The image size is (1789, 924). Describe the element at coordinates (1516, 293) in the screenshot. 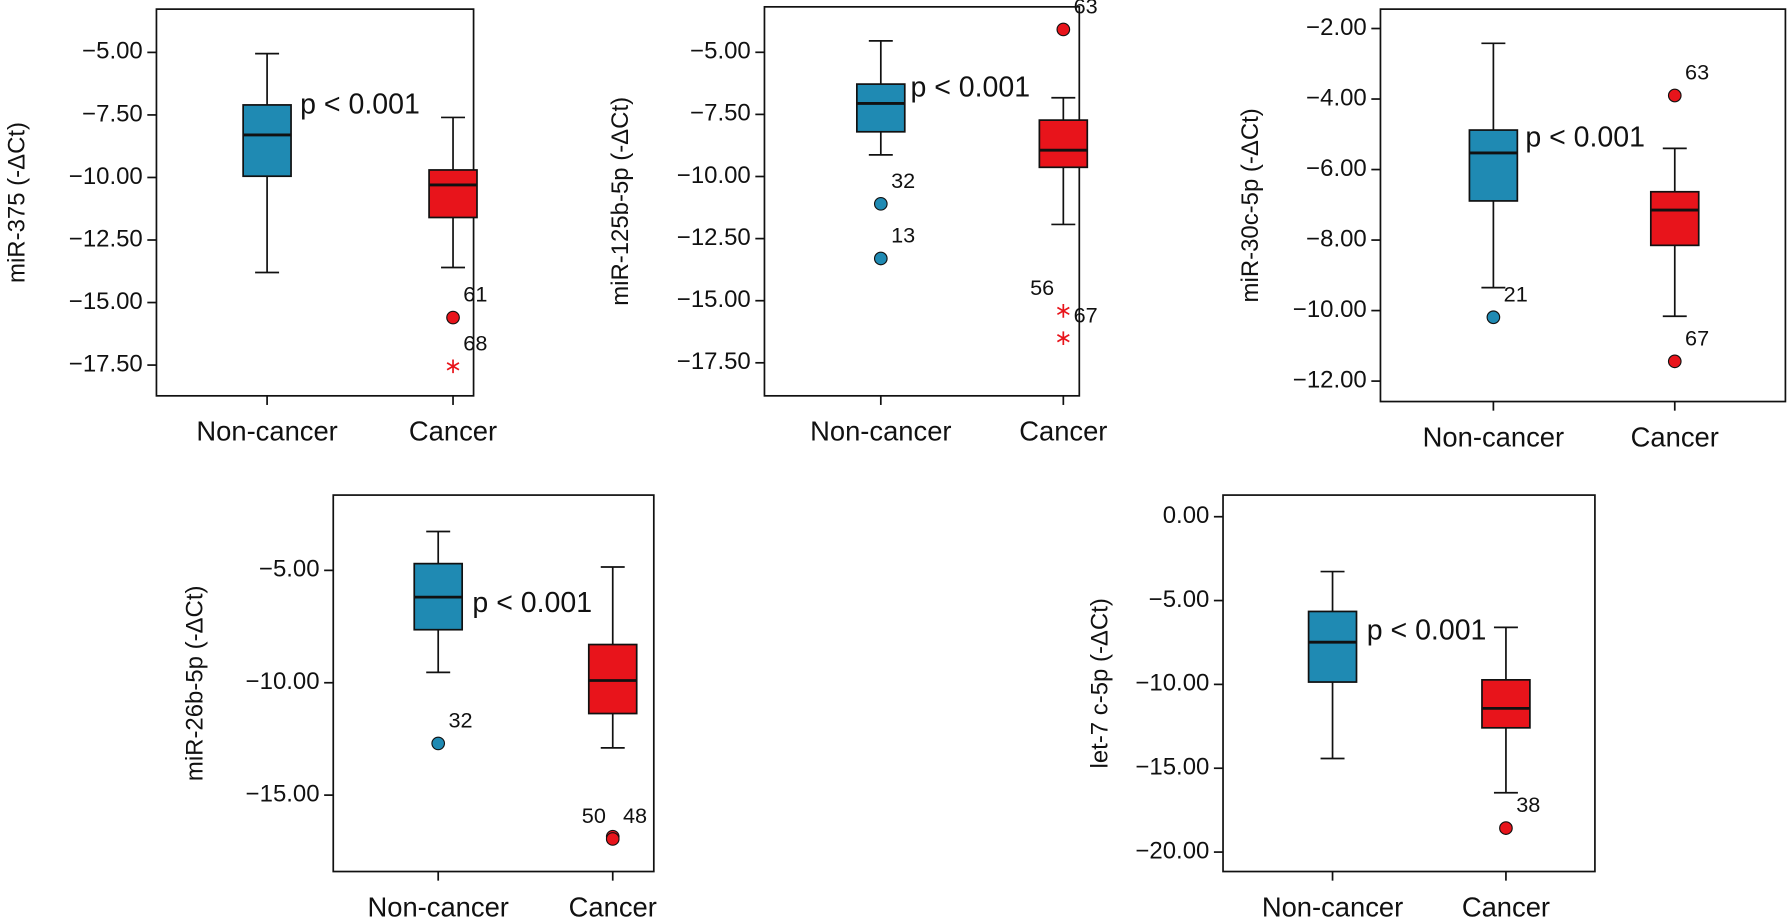

I see `outlier-label: 21` at that location.